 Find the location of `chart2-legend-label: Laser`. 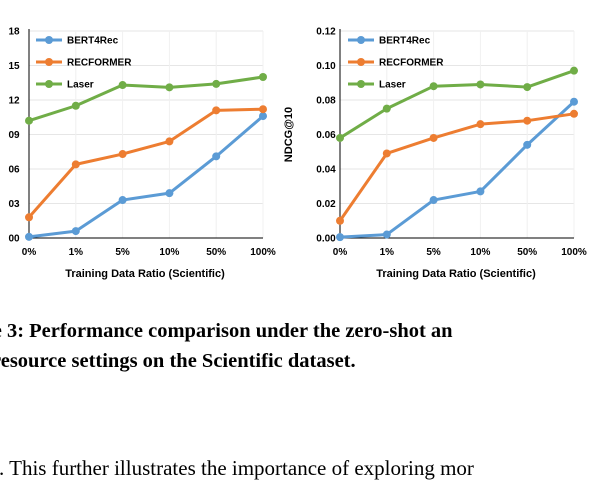

chart2-legend-label: Laser is located at coordinates (392, 85).